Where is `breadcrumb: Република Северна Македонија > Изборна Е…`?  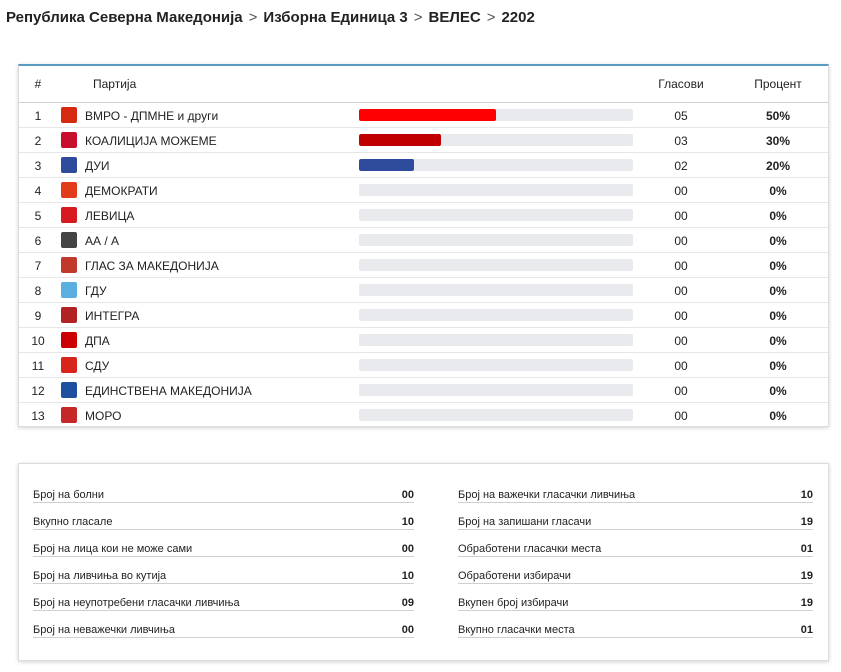
breadcrumb: Република Северна Македонија > Изборна Е… is located at coordinates (270, 17).